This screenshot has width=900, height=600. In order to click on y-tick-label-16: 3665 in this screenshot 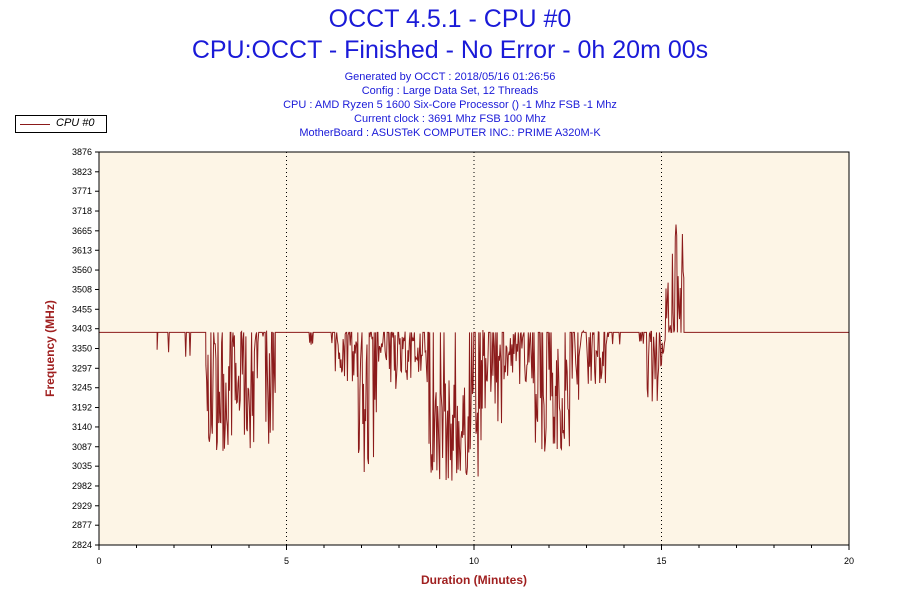, I will do `click(82, 231)`.